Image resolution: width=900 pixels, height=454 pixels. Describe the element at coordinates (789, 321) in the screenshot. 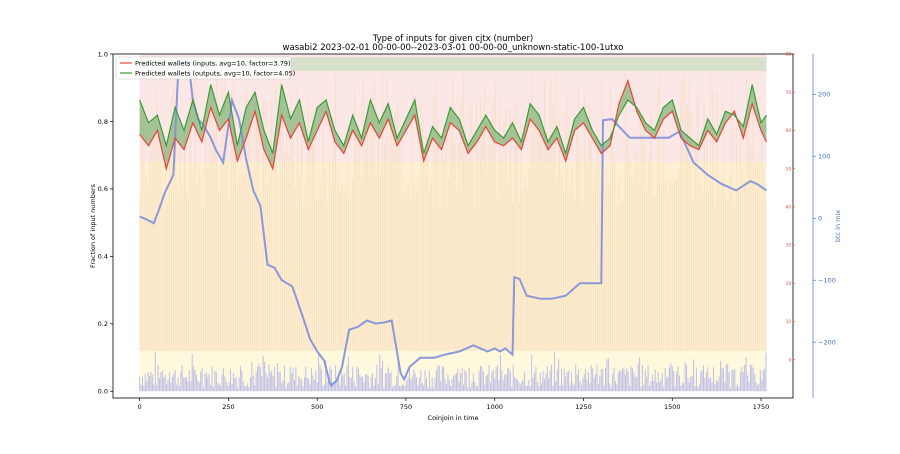

I see `y3-tick-label: 10` at that location.